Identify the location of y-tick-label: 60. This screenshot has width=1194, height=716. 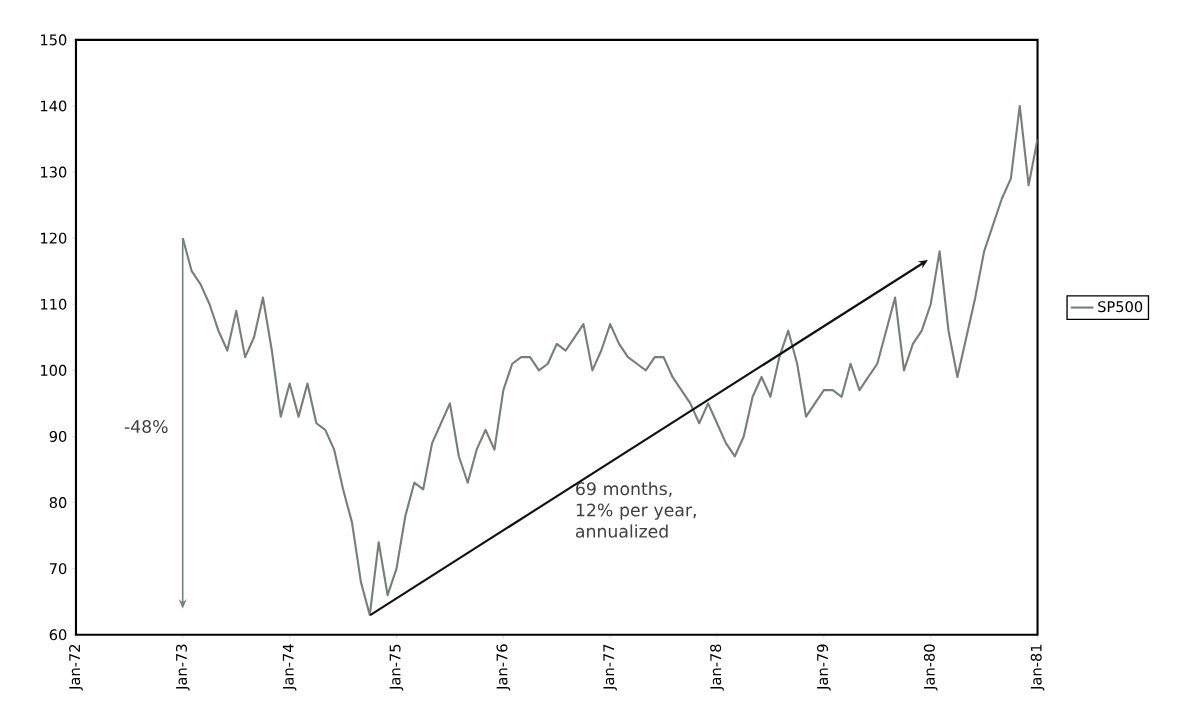
(58, 635).